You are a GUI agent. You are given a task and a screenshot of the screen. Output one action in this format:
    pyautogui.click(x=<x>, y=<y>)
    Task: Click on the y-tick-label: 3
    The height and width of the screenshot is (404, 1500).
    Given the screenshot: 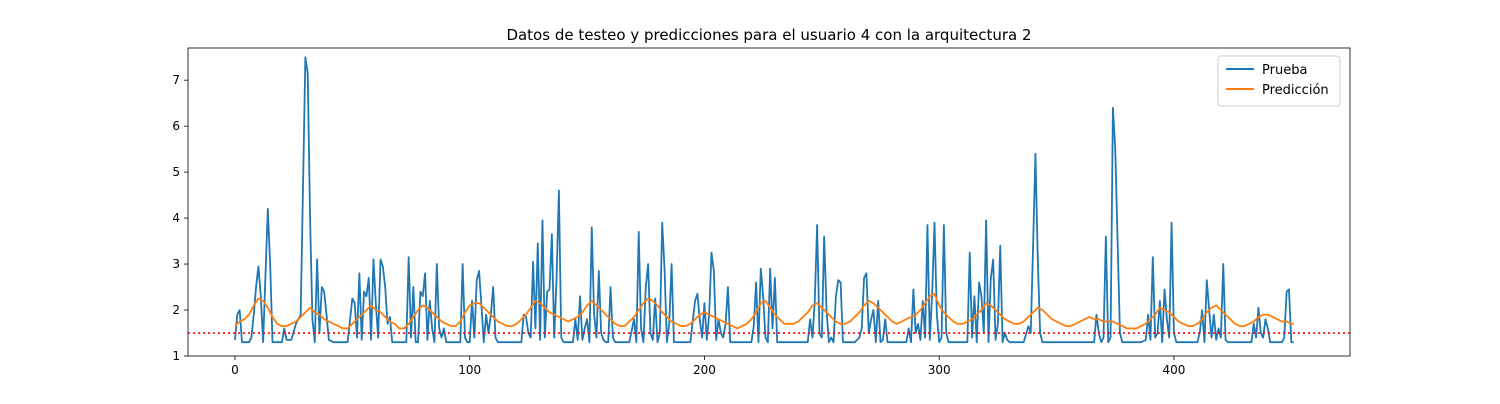 What is the action you would take?
    pyautogui.click(x=176, y=264)
    